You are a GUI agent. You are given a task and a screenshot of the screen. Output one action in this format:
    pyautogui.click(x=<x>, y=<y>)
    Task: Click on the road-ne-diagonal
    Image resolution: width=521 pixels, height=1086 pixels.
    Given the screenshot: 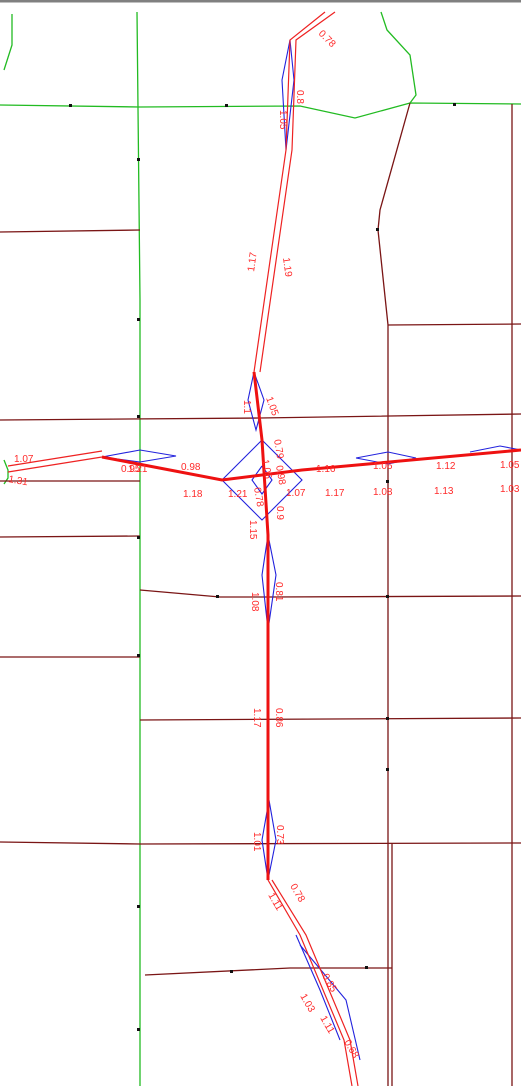 What is the action you would take?
    pyautogui.click(x=394, y=214)
    